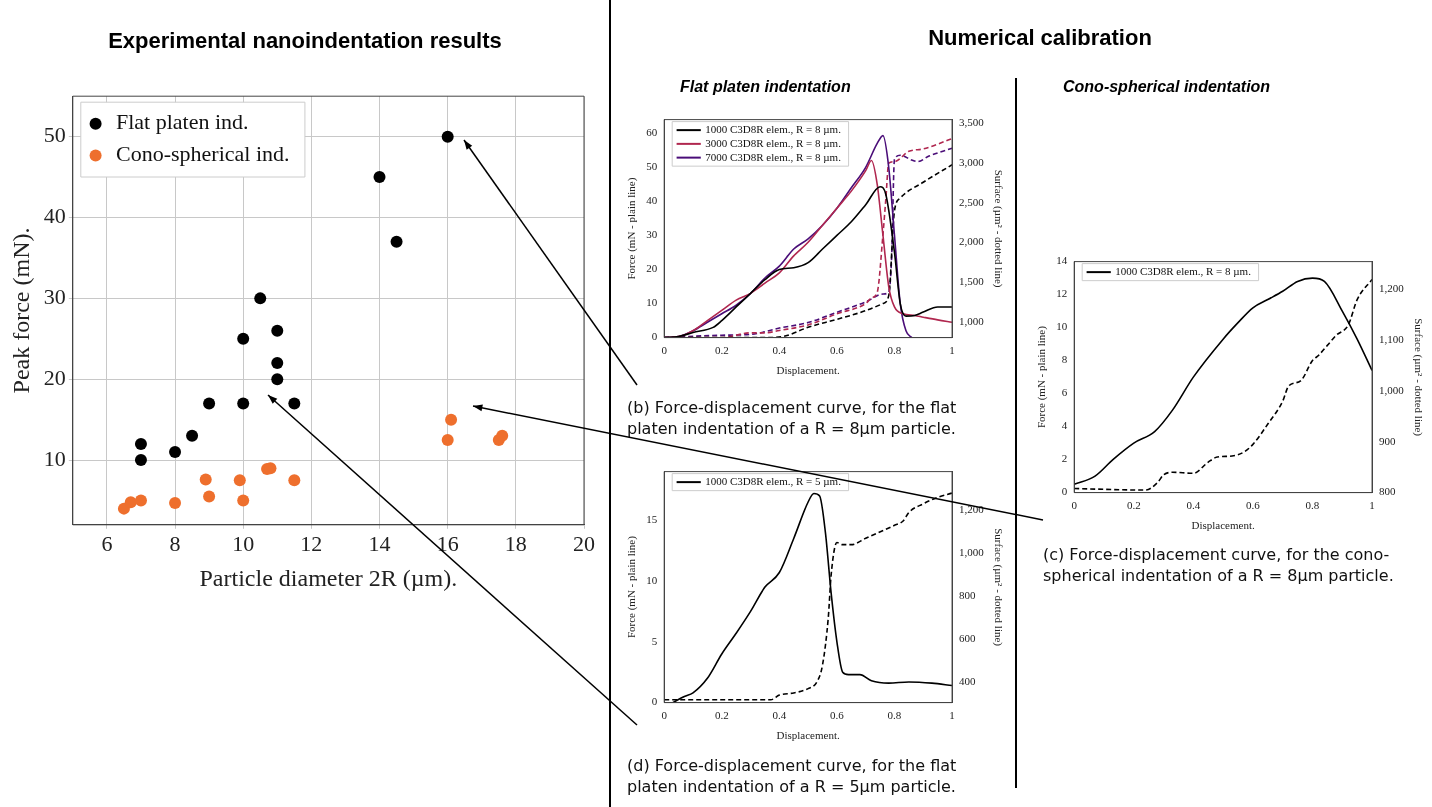  I want to click on text: (d) Force-displacement curve, for the flat platen indentation of a R = 5µm particle., so click(792, 777).